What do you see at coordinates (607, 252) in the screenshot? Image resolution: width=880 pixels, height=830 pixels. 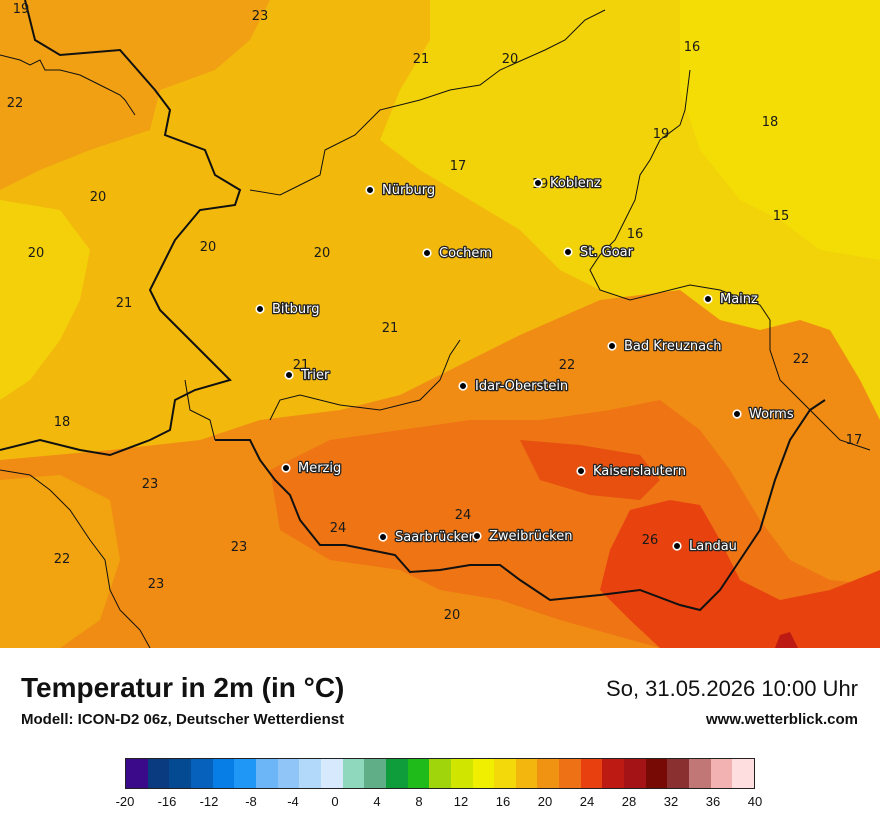 I see `city-label: St. Goar` at bounding box center [607, 252].